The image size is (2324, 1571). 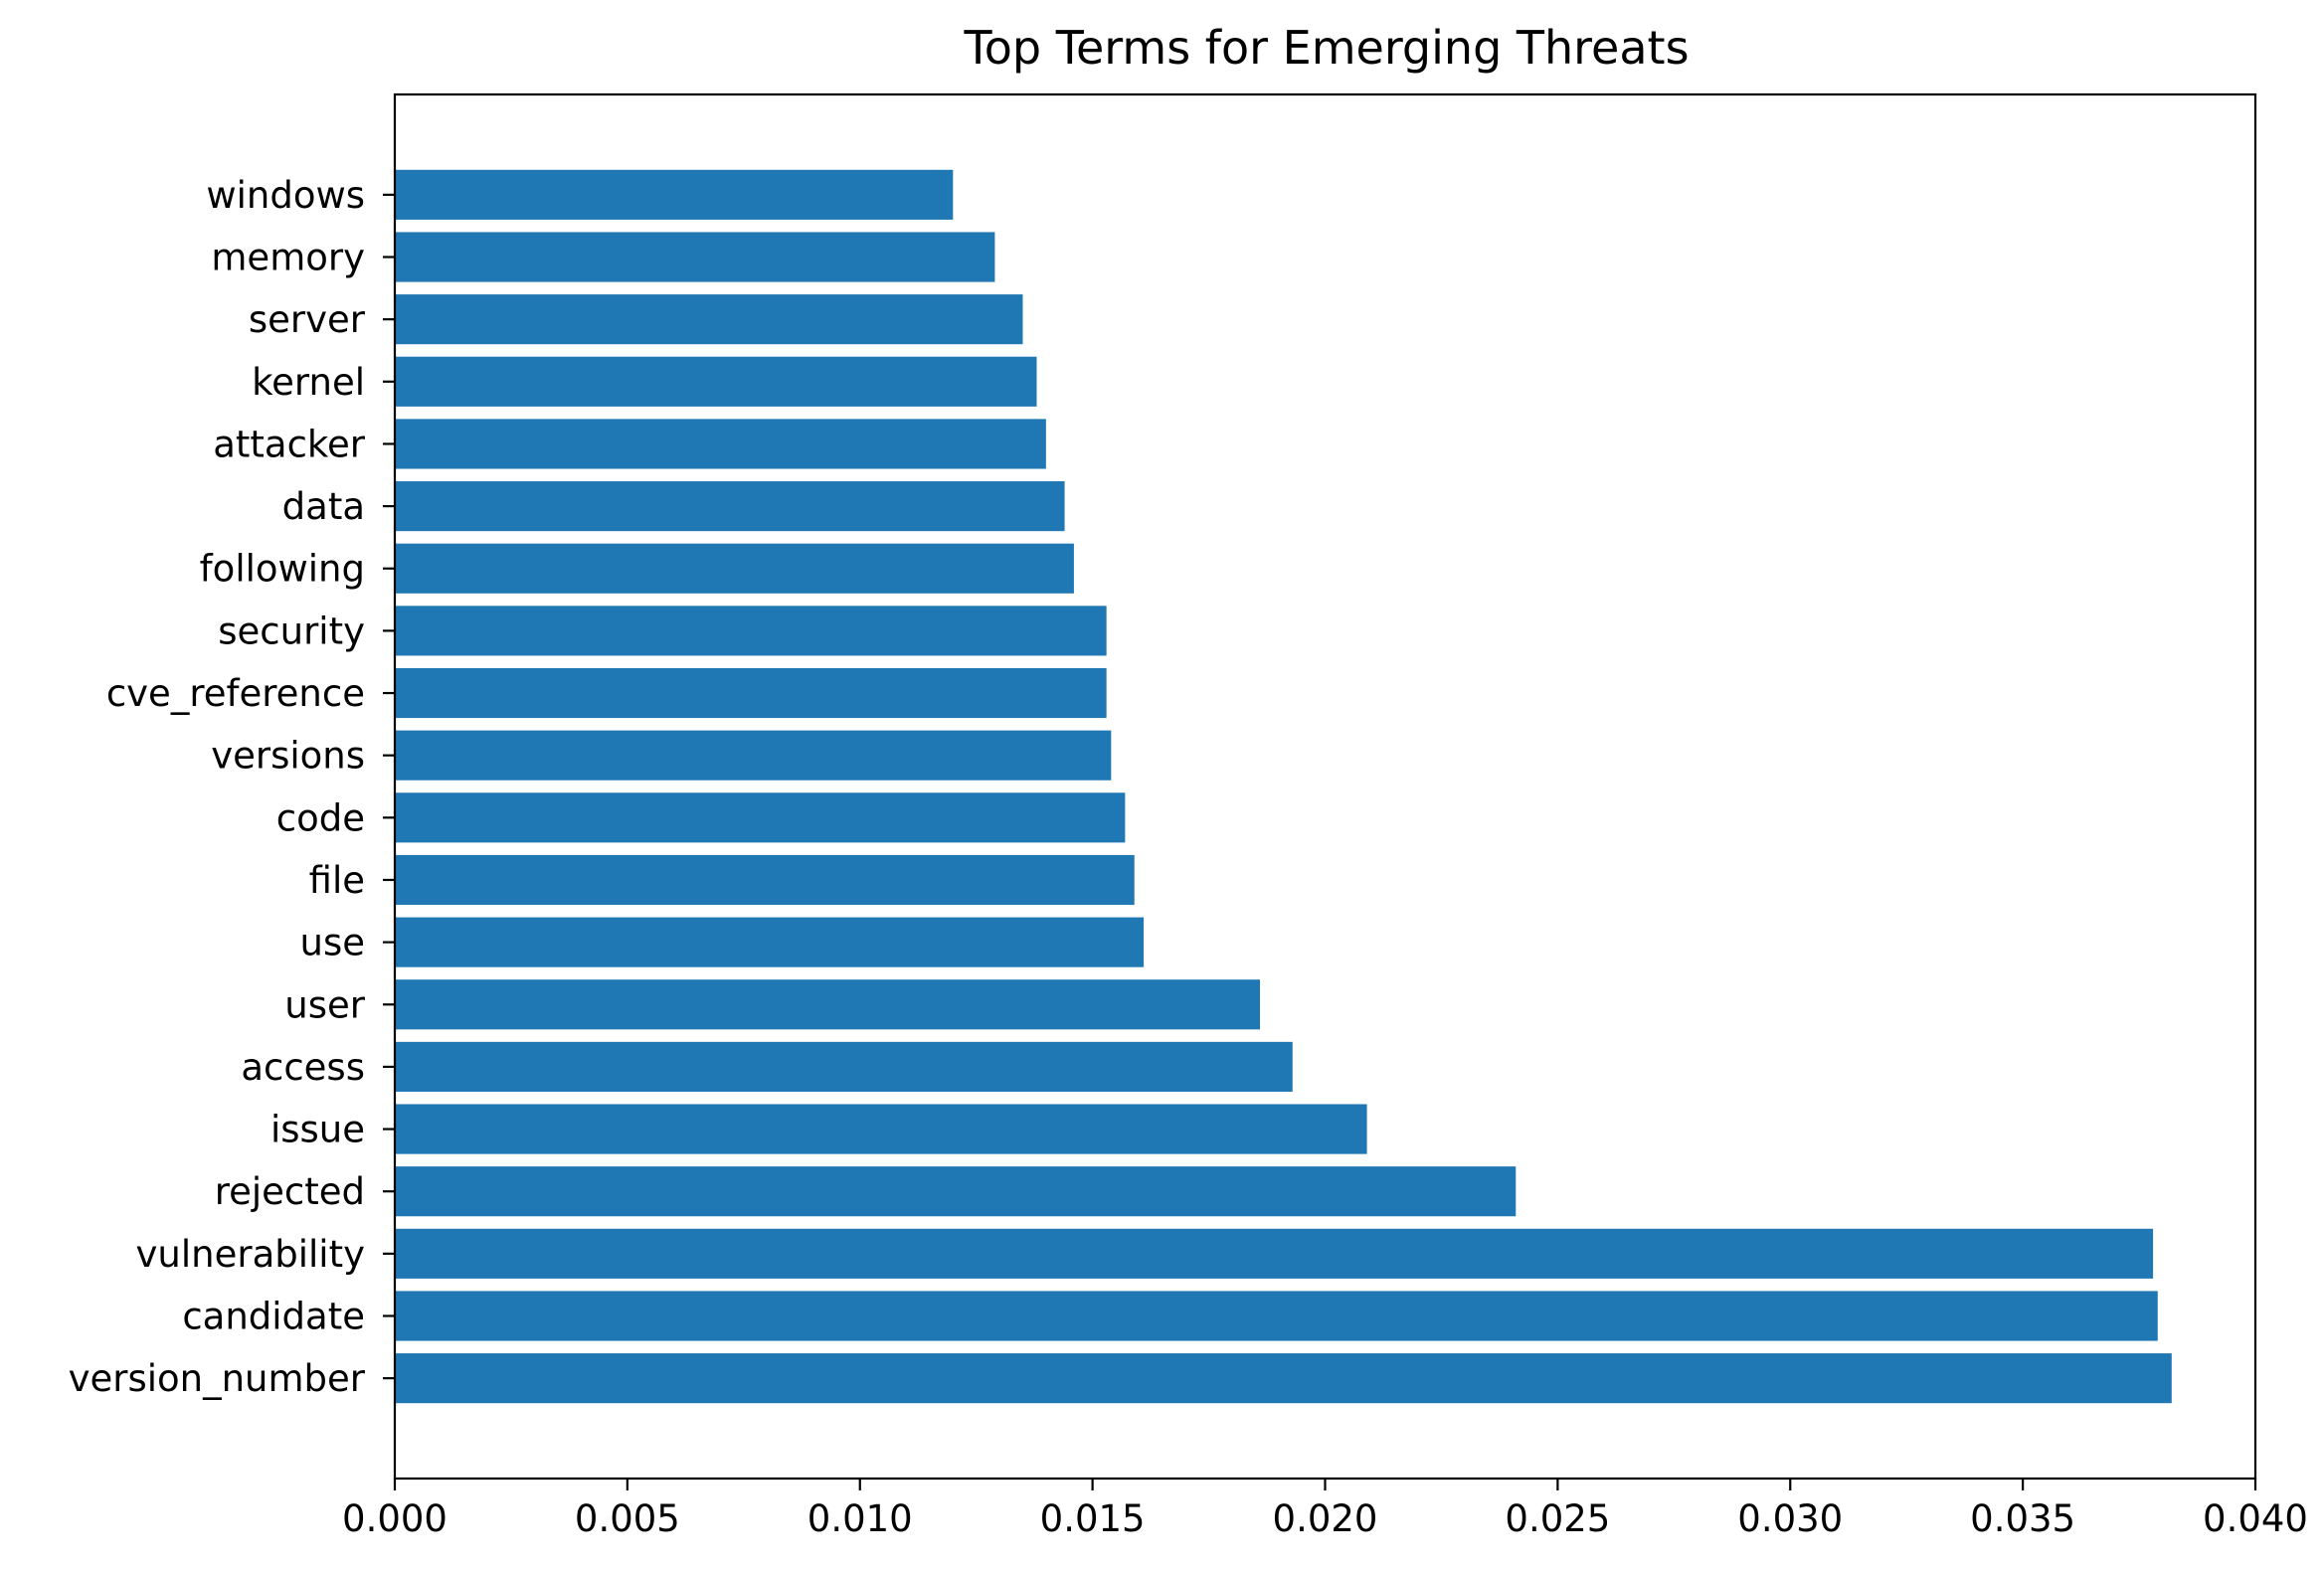 I want to click on y-tick-label: server, so click(x=307, y=319).